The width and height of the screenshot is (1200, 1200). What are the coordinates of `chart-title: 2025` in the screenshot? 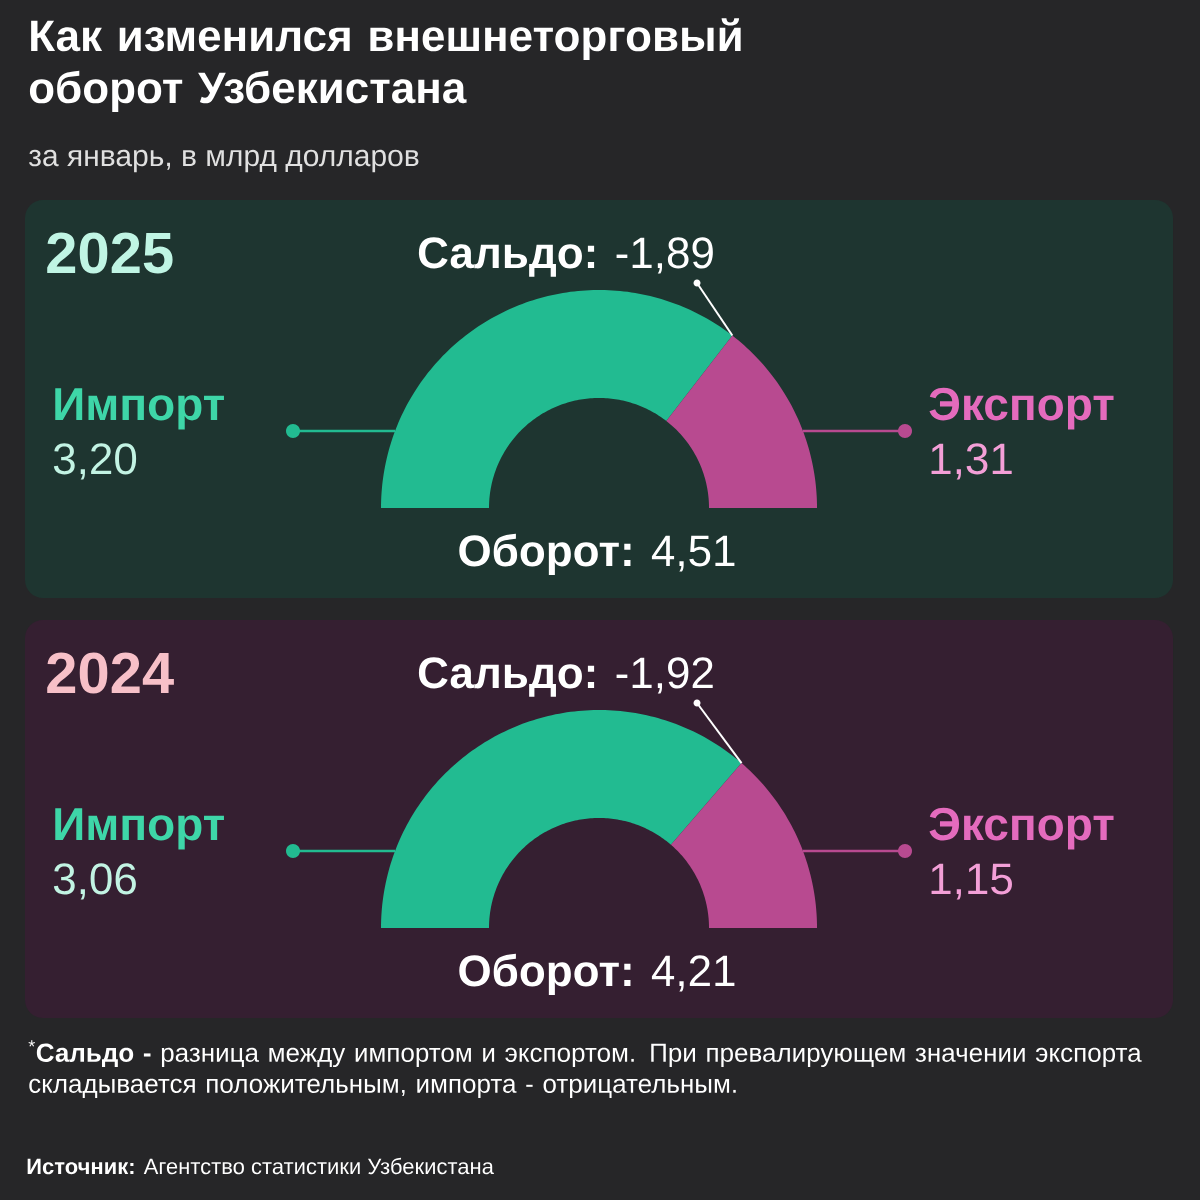 It's located at (110, 253).